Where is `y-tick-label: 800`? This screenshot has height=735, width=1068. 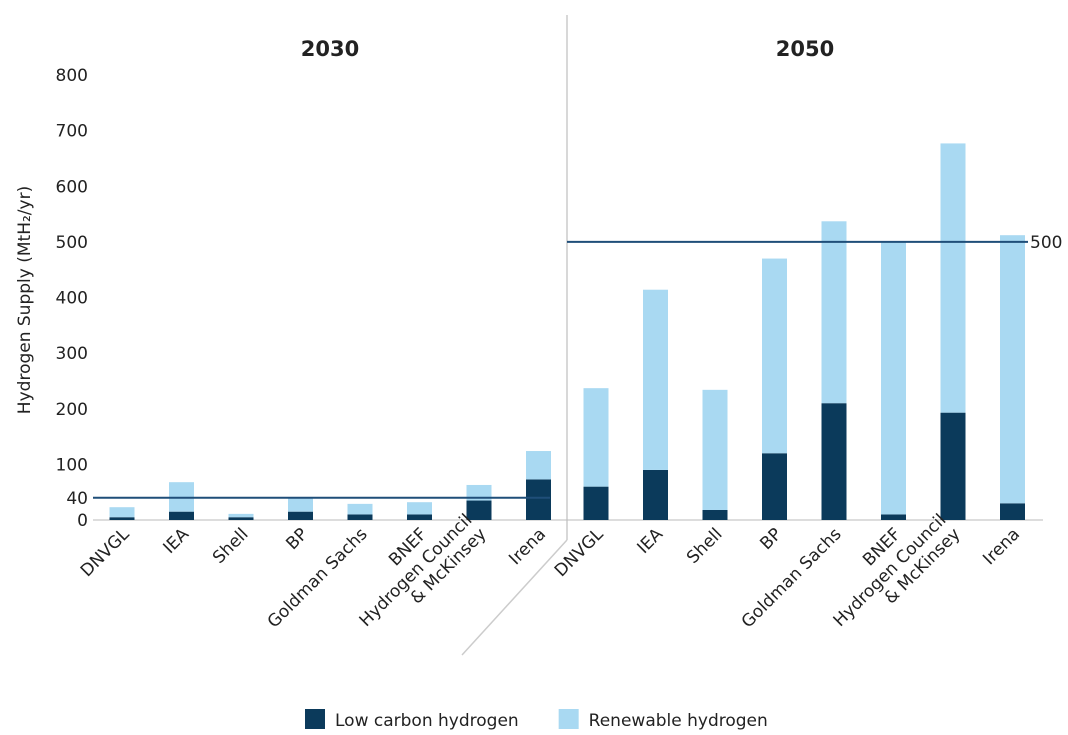
y-tick-label: 800 is located at coordinates (72, 76).